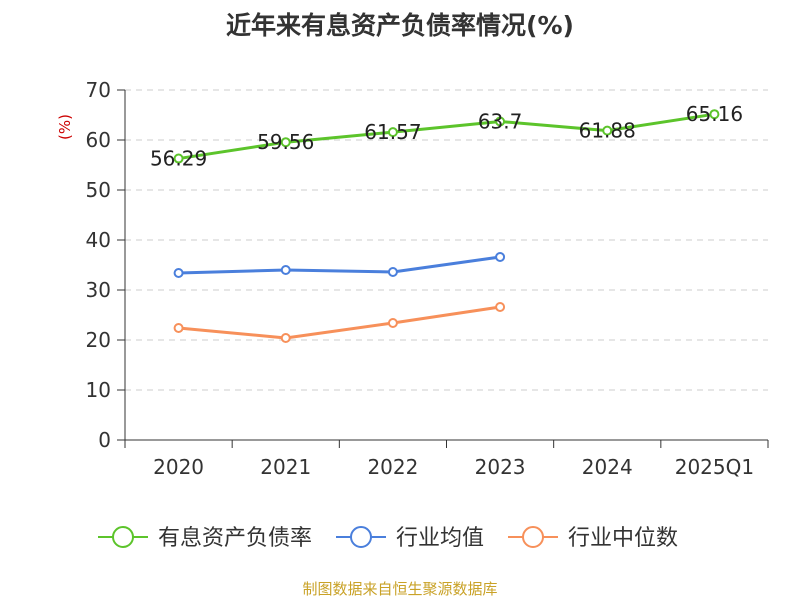 The image size is (800, 600). I want to click on y-tick-label: 10, so click(98, 390).